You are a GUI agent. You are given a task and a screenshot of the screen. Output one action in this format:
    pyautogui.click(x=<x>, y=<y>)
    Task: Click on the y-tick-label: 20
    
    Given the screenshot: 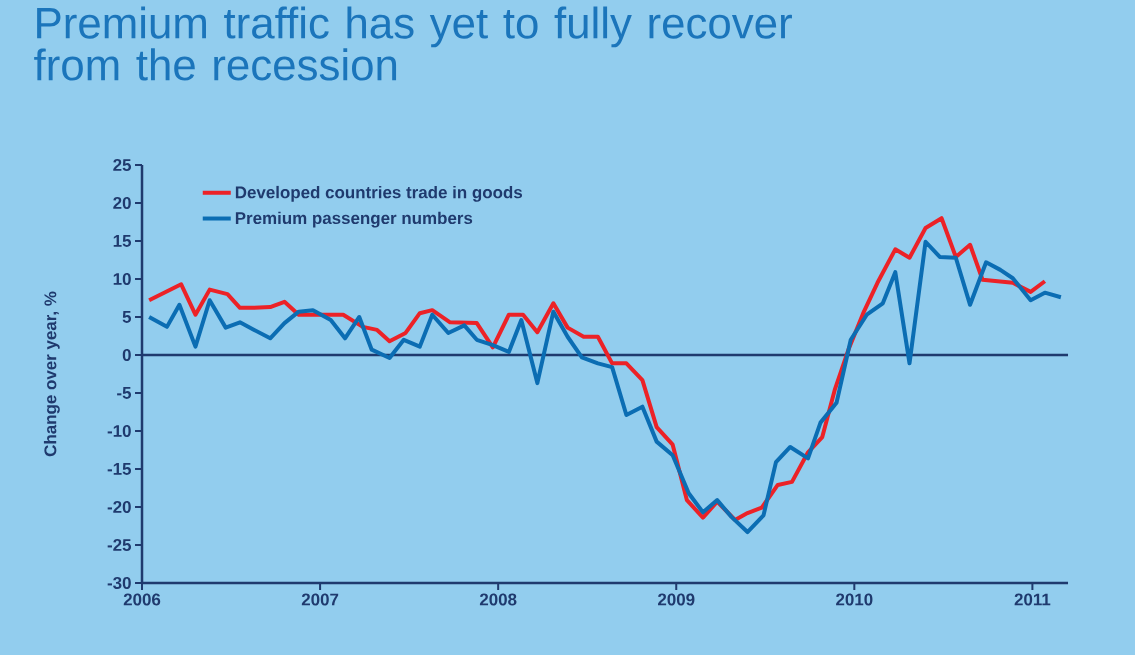 What is the action you would take?
    pyautogui.click(x=122, y=202)
    